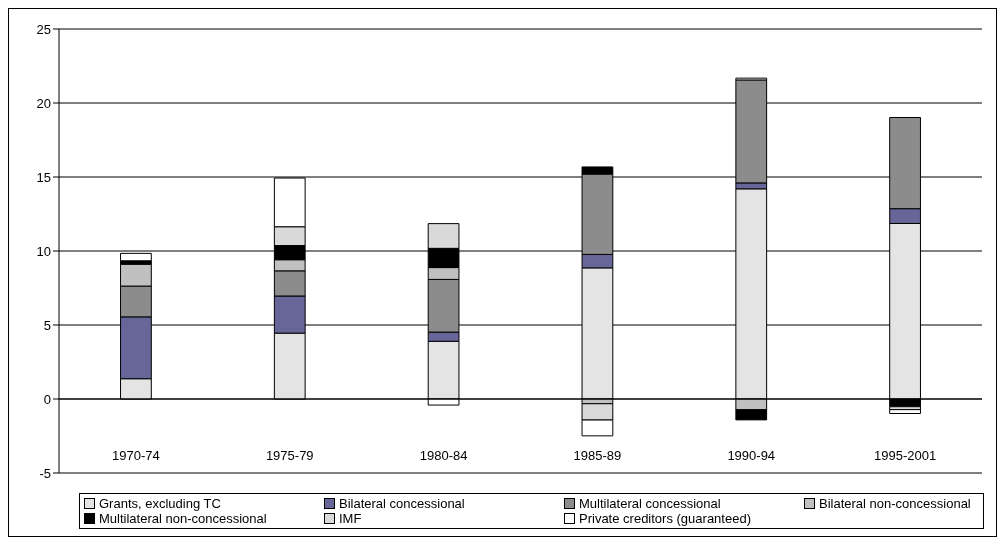 This screenshot has width=1005, height=545. I want to click on x-tick-label: 1985-89, so click(597, 456).